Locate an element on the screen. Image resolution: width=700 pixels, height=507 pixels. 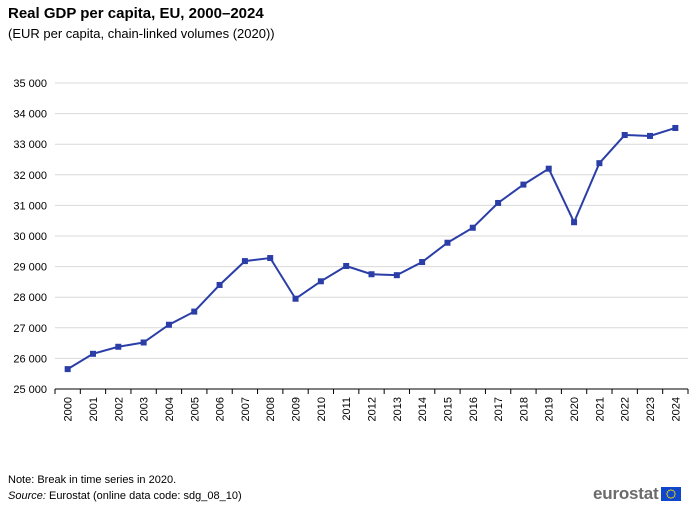
x-tick-label: 2022 is located at coordinates (626, 409).